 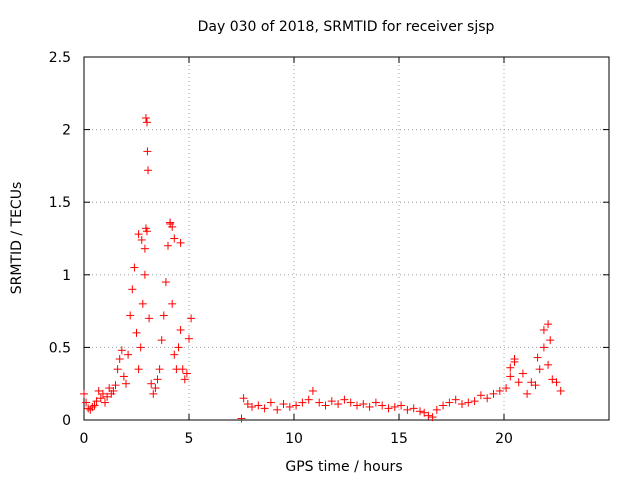 What do you see at coordinates (60, 203) in the screenshot?
I see `y-tick-label: 1.5` at bounding box center [60, 203].